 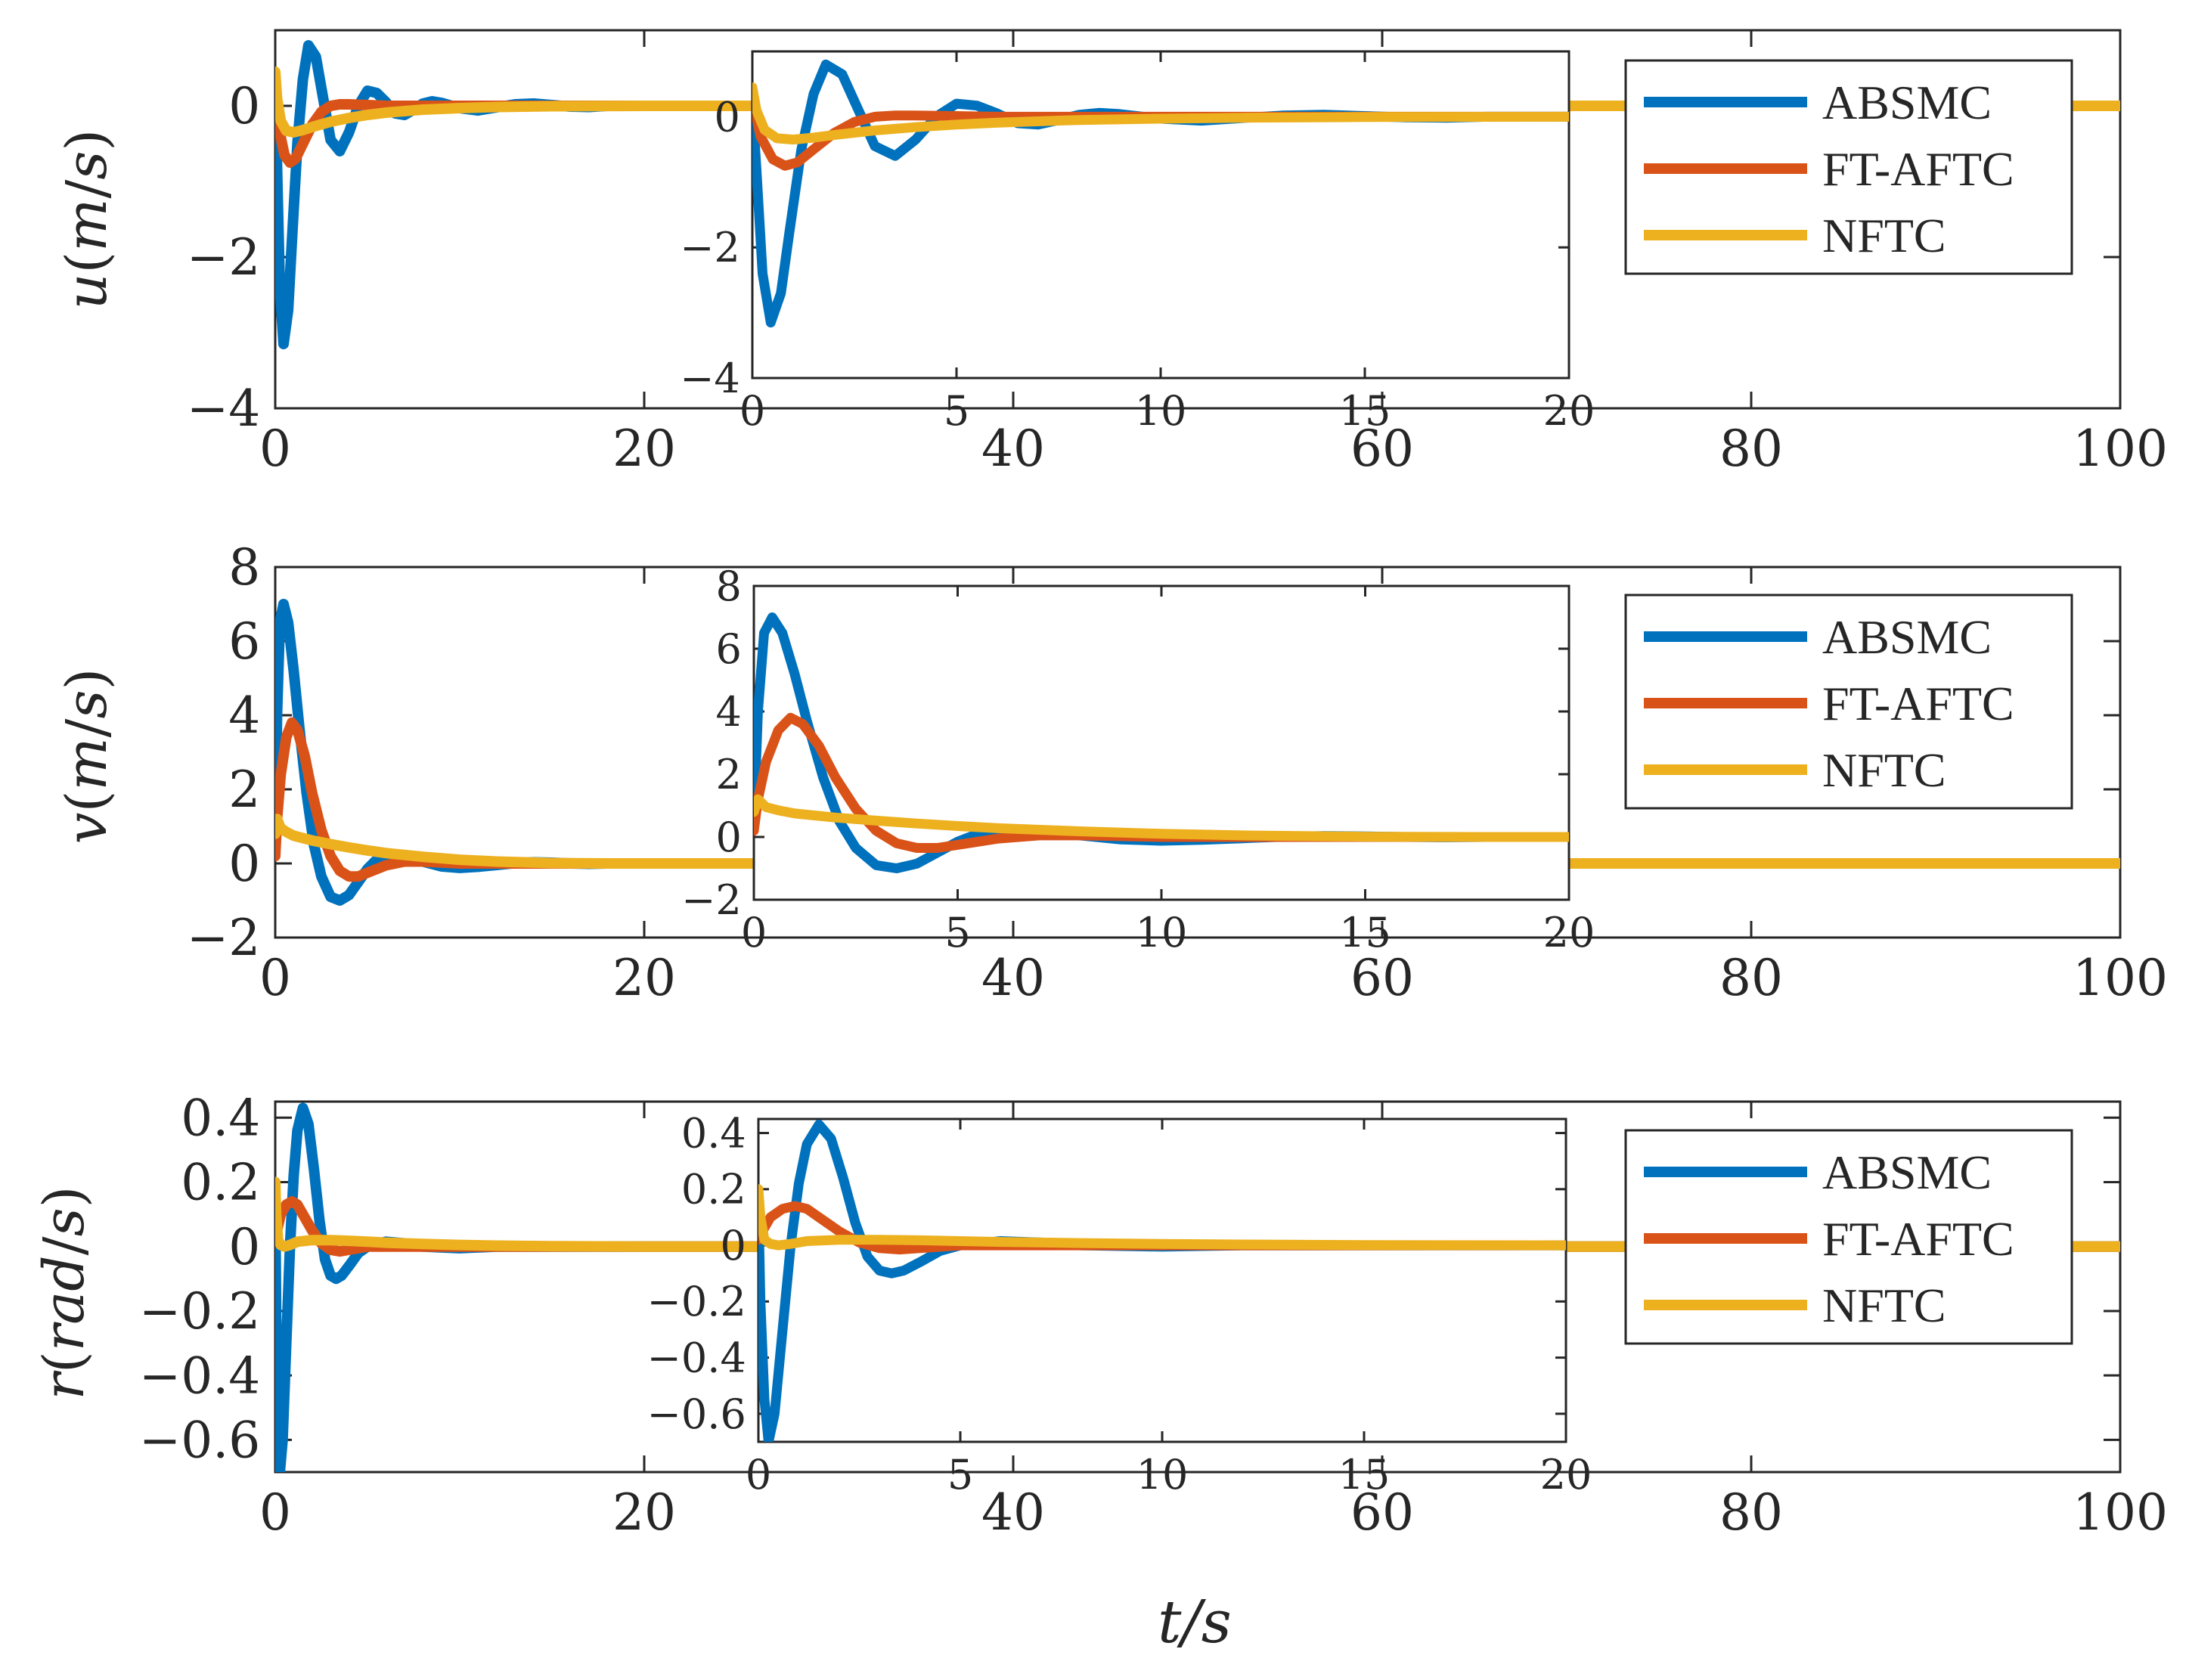 I want to click on v-panel-main-ytick-label: 8, so click(x=244, y=567).